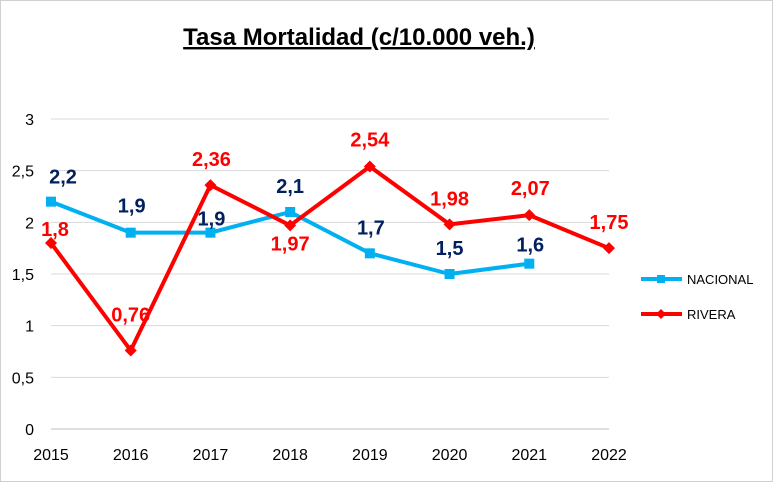 The height and width of the screenshot is (483, 773). Describe the element at coordinates (63, 178) in the screenshot. I see `data-label: 2,2` at that location.